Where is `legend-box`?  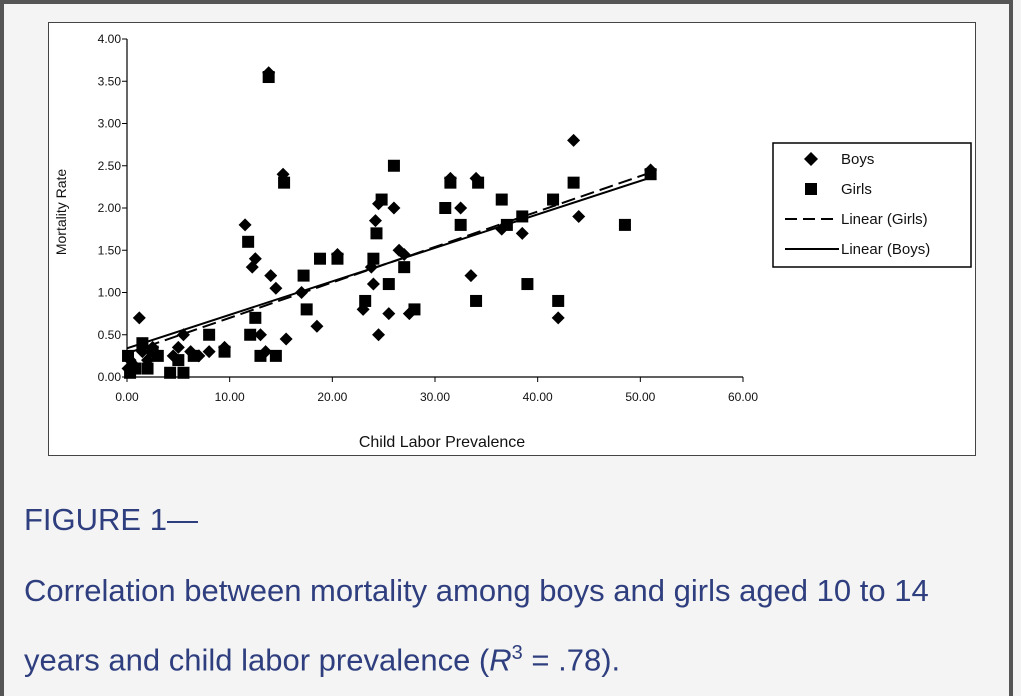
legend-box is located at coordinates (872, 205).